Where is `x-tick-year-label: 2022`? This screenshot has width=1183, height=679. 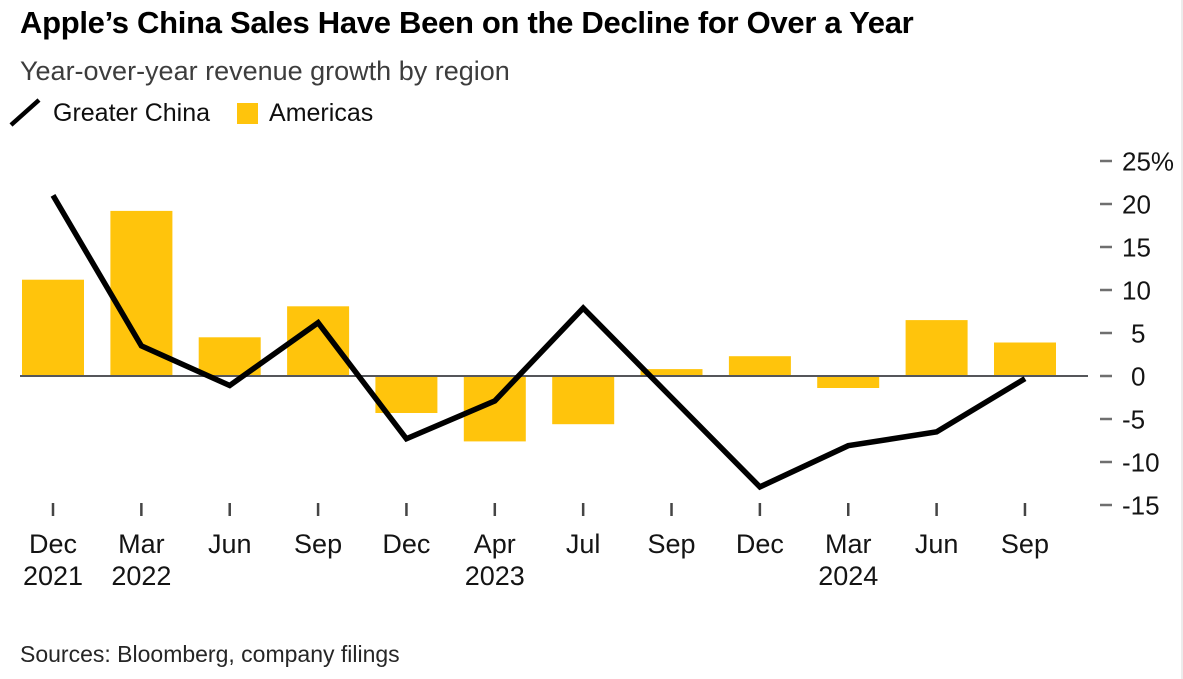 x-tick-year-label: 2022 is located at coordinates (141, 576).